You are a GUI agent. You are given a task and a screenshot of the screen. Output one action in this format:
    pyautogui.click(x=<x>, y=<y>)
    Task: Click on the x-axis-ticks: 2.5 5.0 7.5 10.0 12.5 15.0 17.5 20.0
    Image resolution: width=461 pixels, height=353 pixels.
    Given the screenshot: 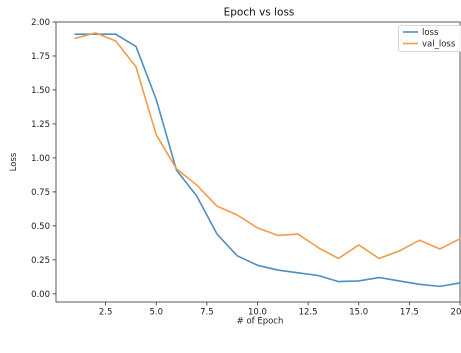 What is the action you would take?
    pyautogui.click(x=280, y=310)
    